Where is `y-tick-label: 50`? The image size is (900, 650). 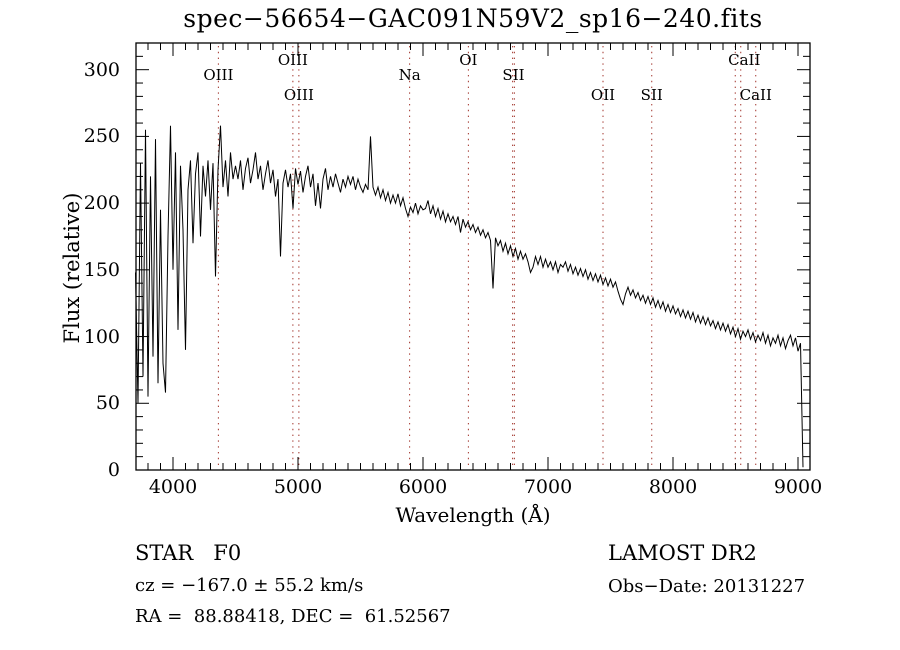
y-tick-label: 50 is located at coordinates (107, 403).